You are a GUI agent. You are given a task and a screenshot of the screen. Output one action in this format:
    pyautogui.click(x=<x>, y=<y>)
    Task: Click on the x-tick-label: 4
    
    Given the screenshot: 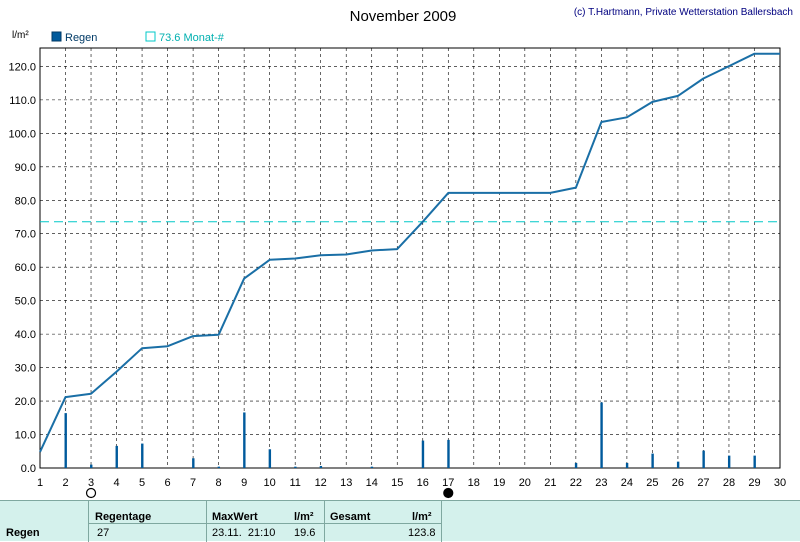 What is the action you would take?
    pyautogui.click(x=116, y=483)
    